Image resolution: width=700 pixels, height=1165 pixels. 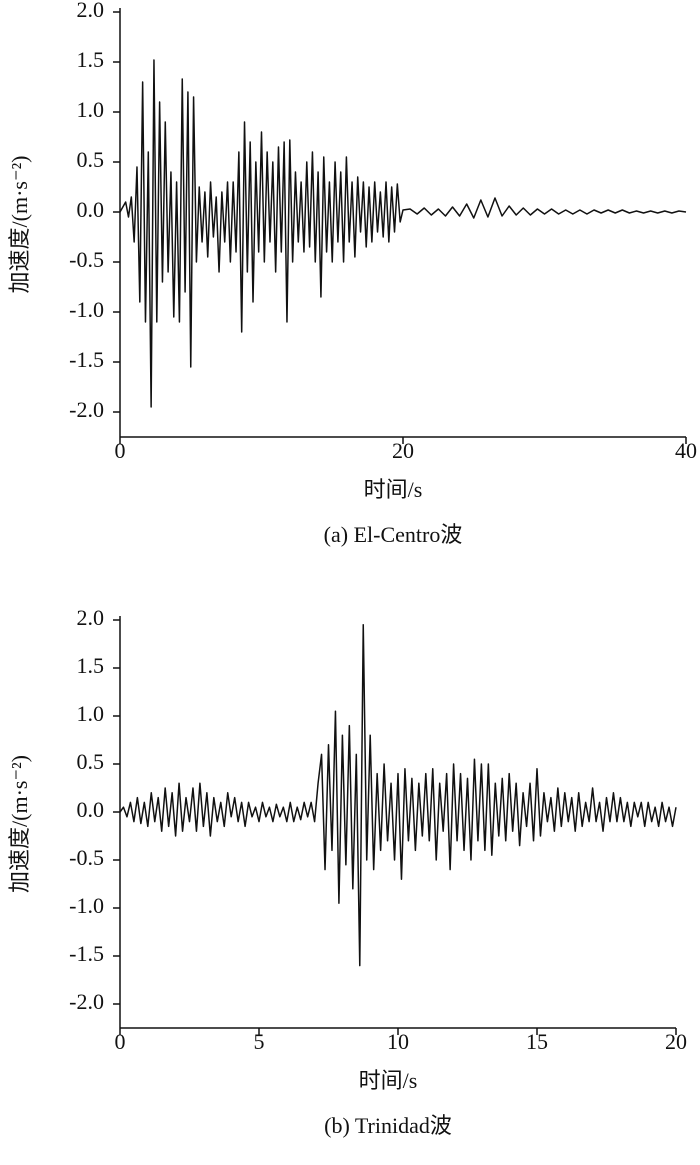 I want to click on chart-title: (b) Trinidad波, so click(x=388, y=1125).